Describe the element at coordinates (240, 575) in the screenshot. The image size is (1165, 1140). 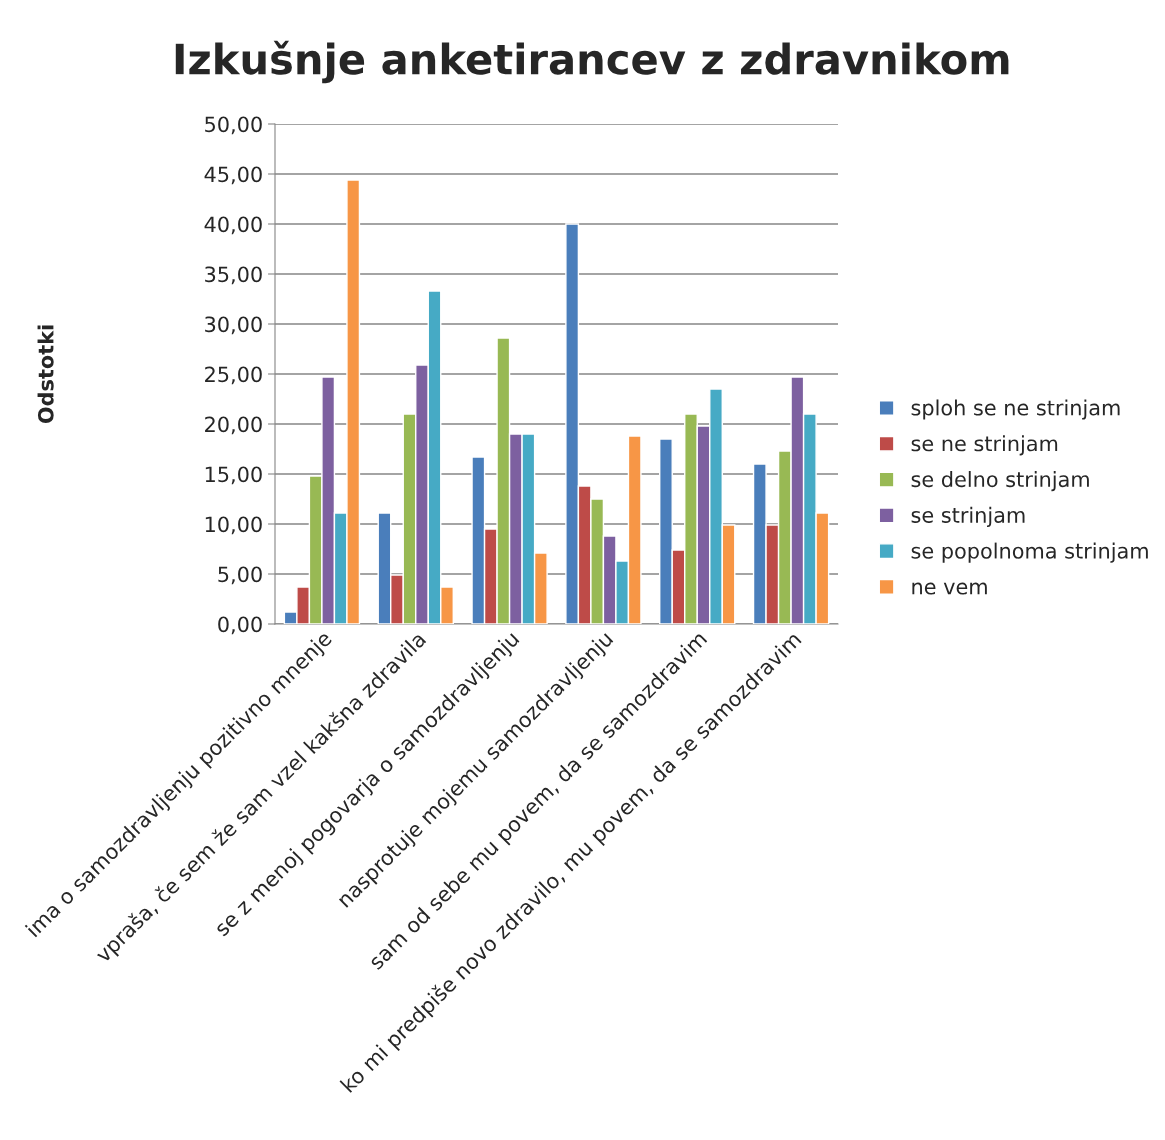
I see `y-tick-label: 5,00` at that location.